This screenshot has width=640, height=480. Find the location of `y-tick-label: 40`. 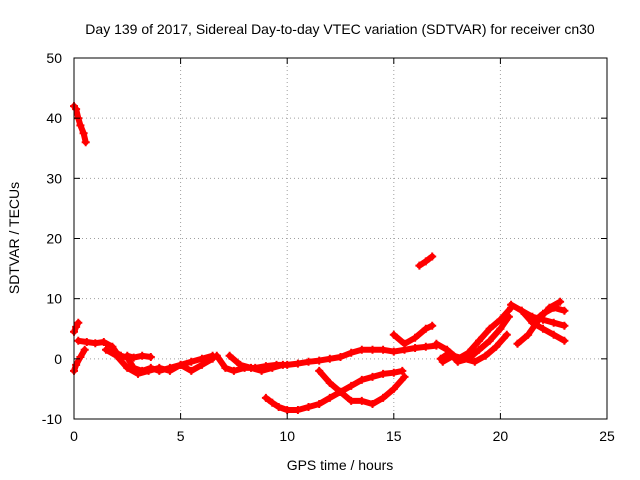

y-tick-label: 40 is located at coordinates (54, 118).